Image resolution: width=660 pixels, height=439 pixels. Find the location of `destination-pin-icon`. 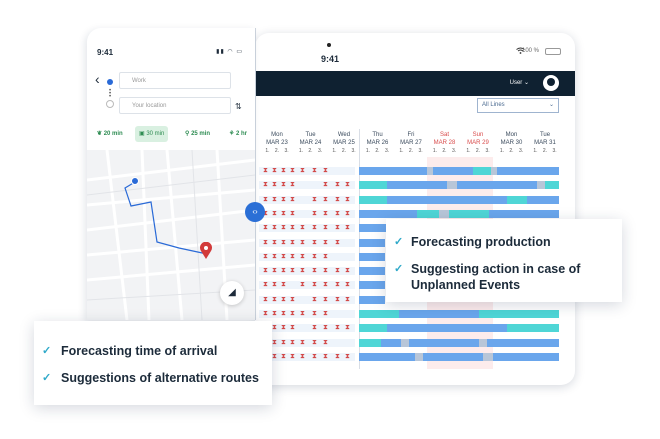

destination-pin-icon is located at coordinates (206, 250).